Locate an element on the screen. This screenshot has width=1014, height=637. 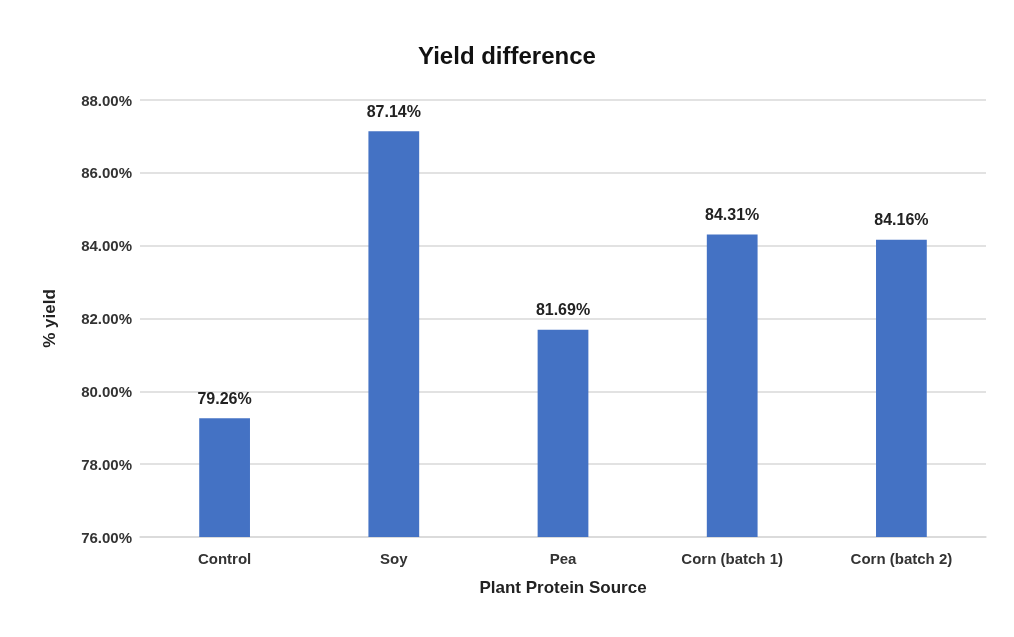
data-label: 87.14% is located at coordinates (393, 111).